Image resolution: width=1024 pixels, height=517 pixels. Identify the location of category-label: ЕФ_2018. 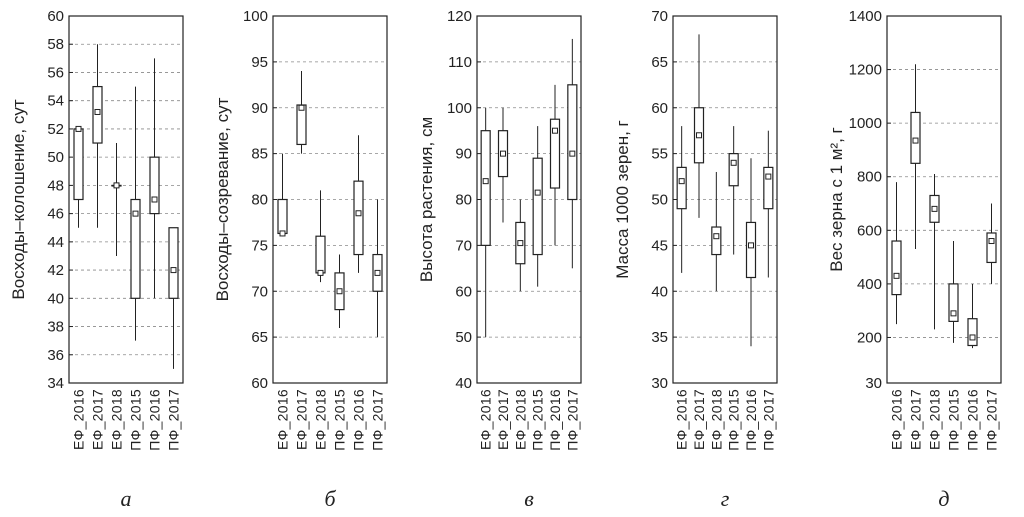
(716, 419).